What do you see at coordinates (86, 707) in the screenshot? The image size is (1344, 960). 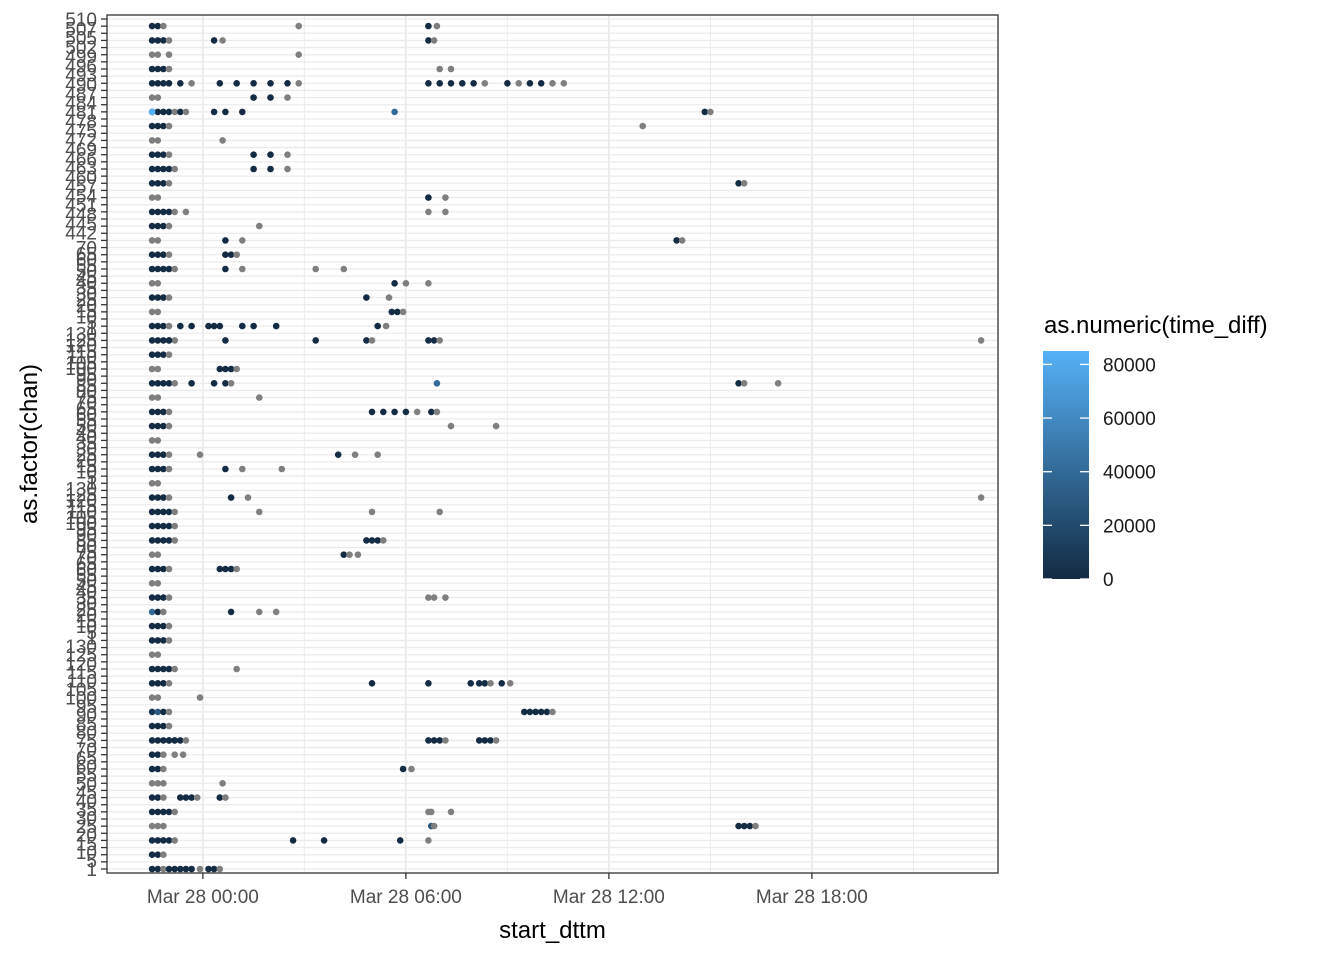 I see `y-tick-label: 95` at bounding box center [86, 707].